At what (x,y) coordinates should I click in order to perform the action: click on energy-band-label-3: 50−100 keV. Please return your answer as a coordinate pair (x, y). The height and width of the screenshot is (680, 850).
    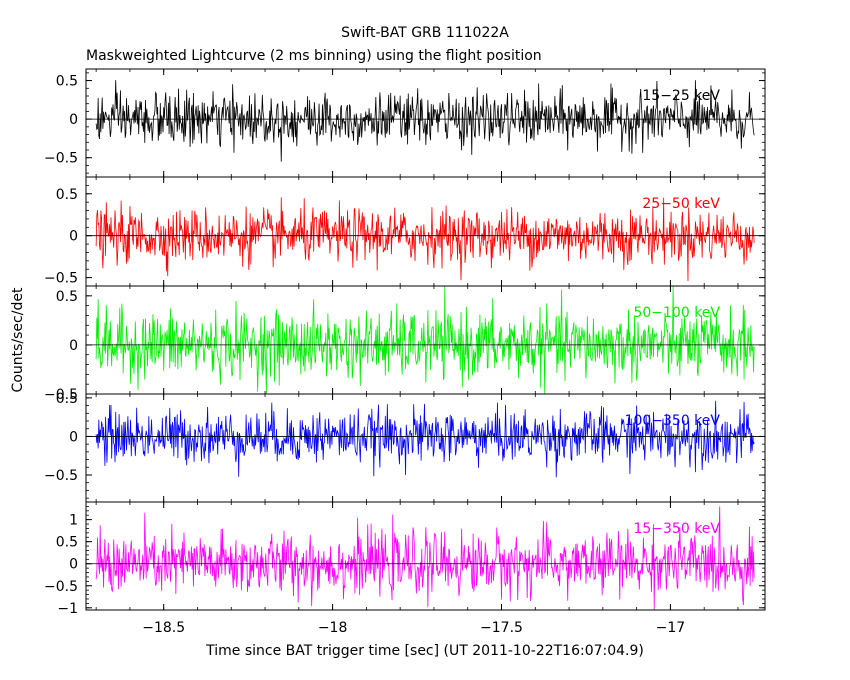
    Looking at the image, I should click on (676, 313).